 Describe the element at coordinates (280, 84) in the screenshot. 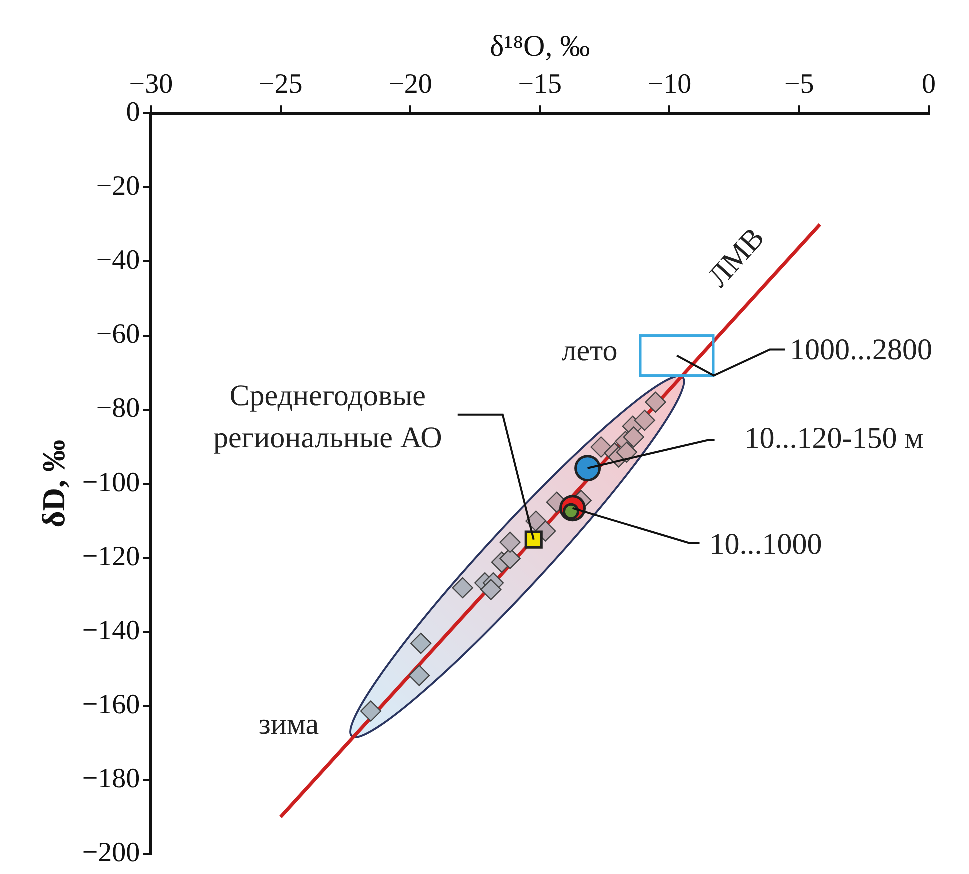

I see `x-tick-label: −25` at that location.